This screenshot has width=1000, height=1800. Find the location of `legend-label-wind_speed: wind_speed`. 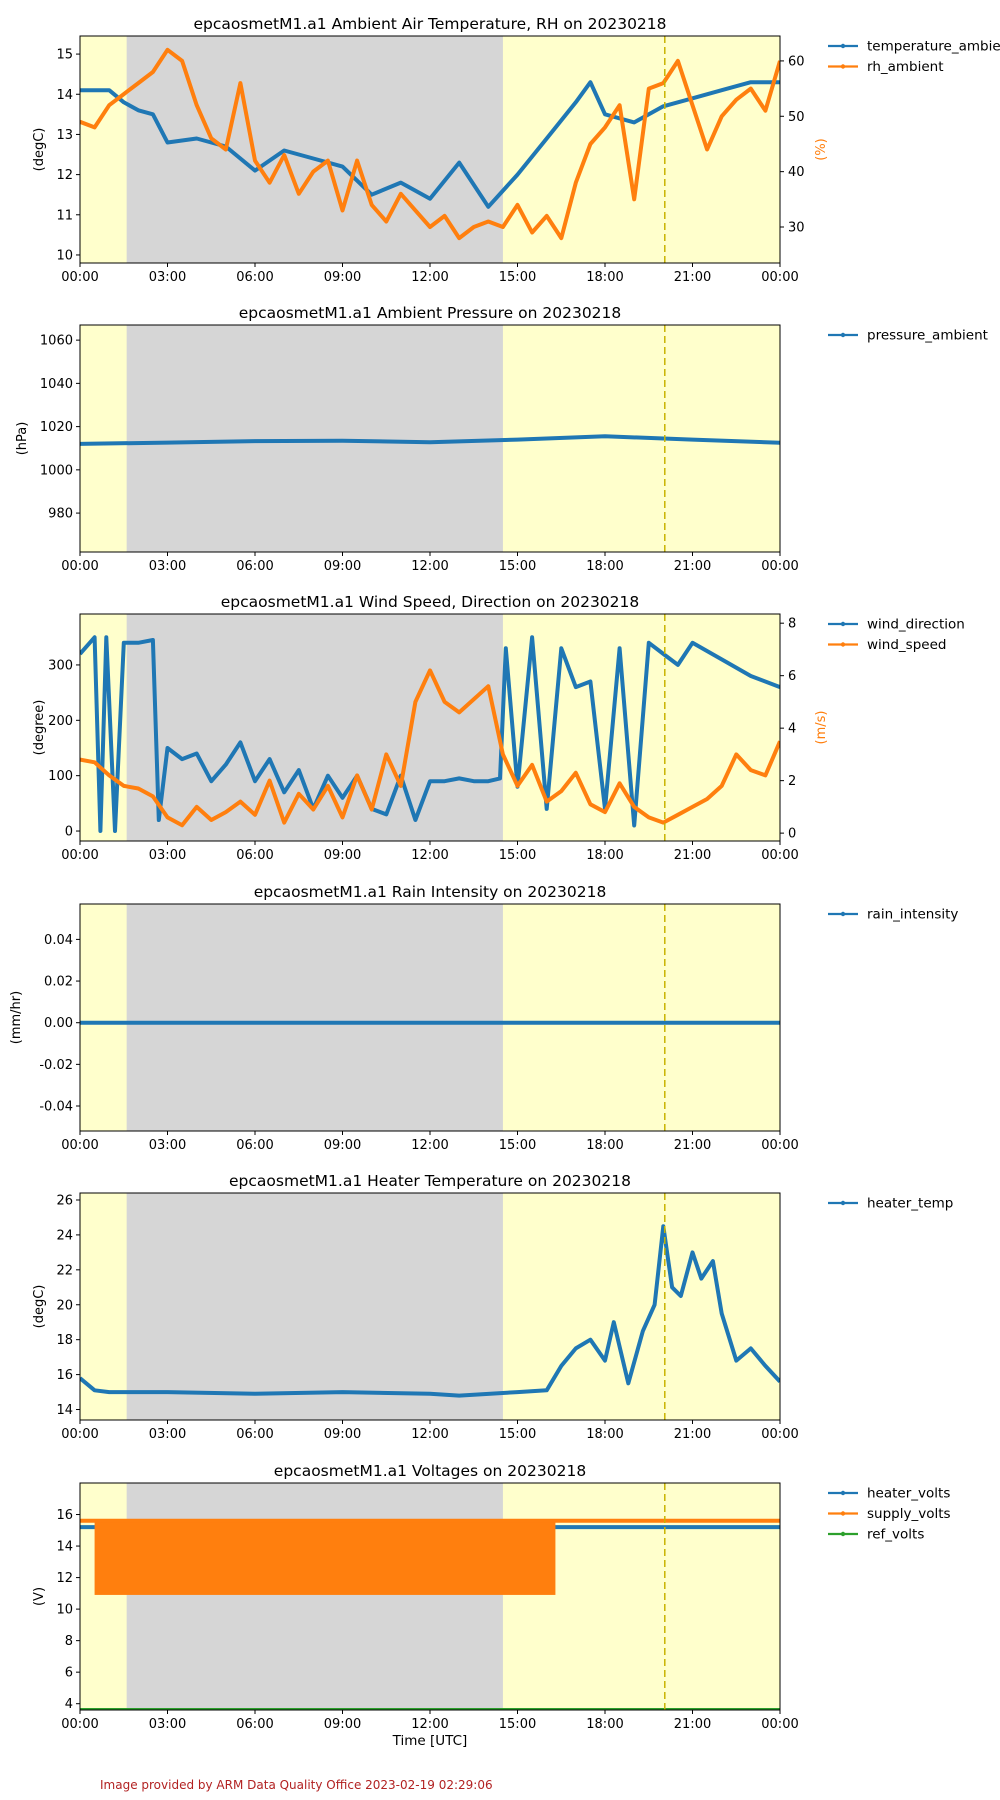

legend-label-wind_speed: wind_speed is located at coordinates (906, 645).